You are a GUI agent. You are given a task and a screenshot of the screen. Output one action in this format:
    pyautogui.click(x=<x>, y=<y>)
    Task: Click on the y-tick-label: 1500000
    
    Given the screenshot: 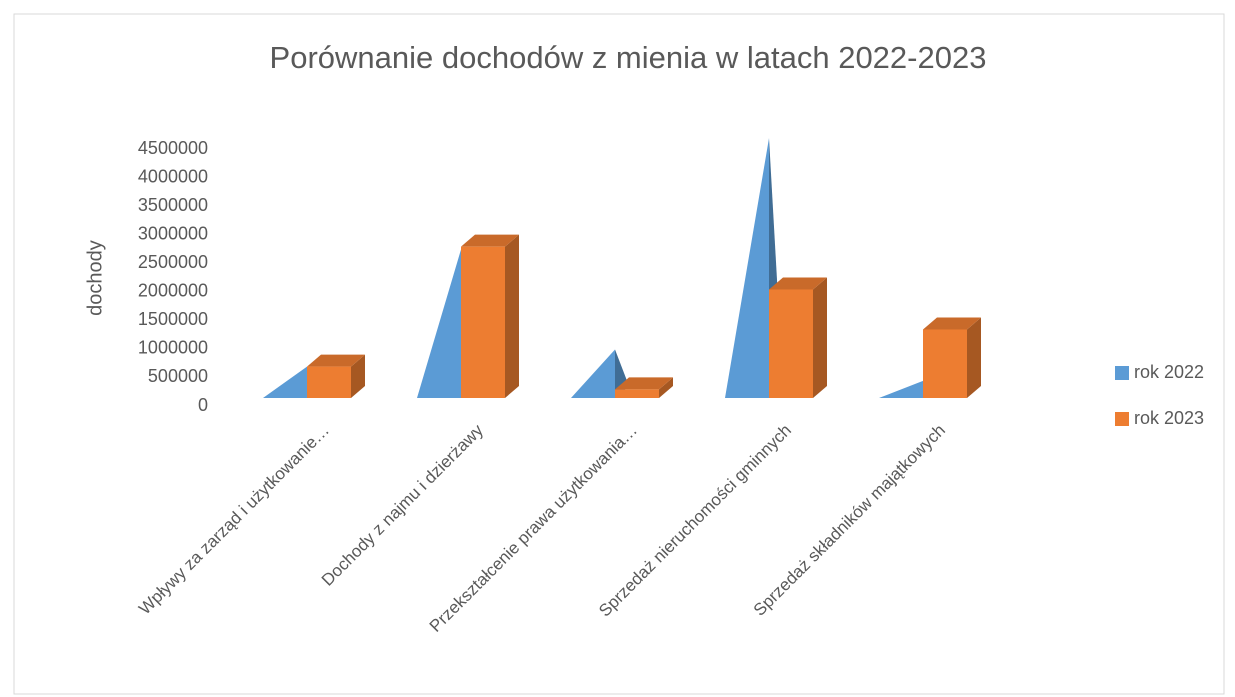 What is the action you would take?
    pyautogui.click(x=173, y=319)
    